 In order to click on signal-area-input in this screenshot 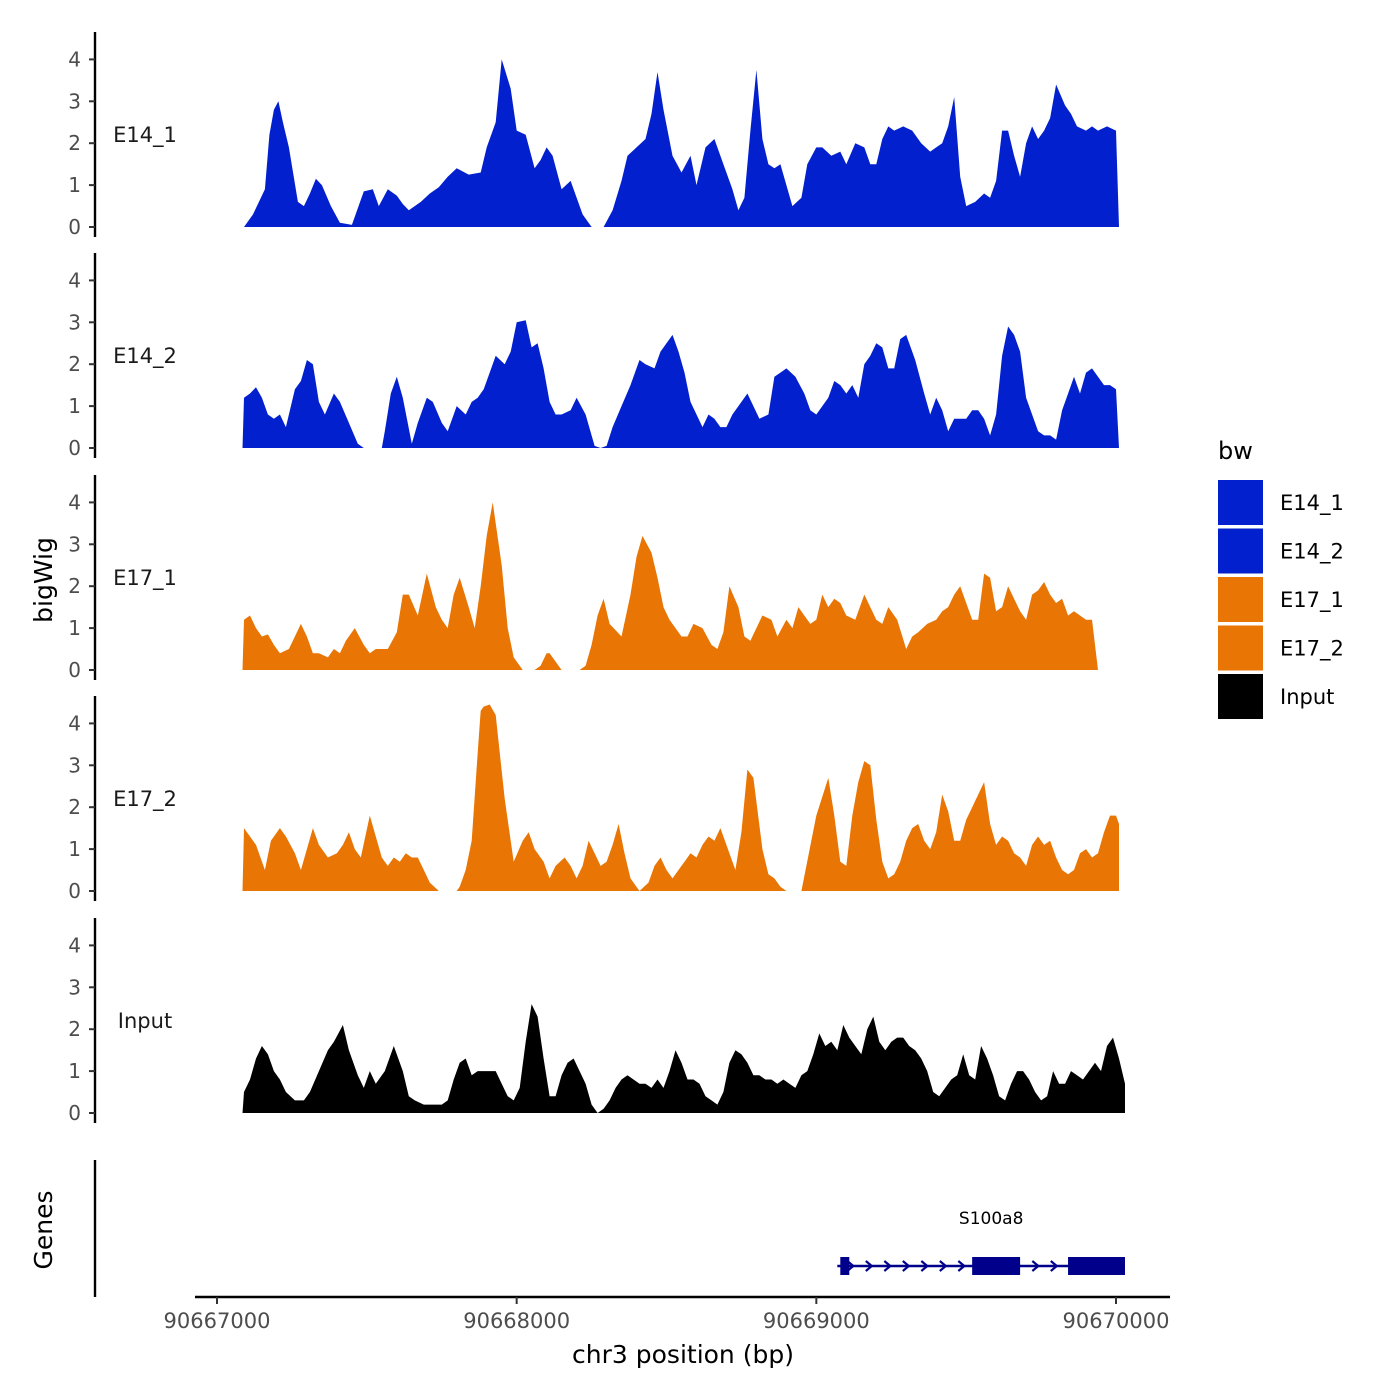, I will do `click(683, 1058)`.